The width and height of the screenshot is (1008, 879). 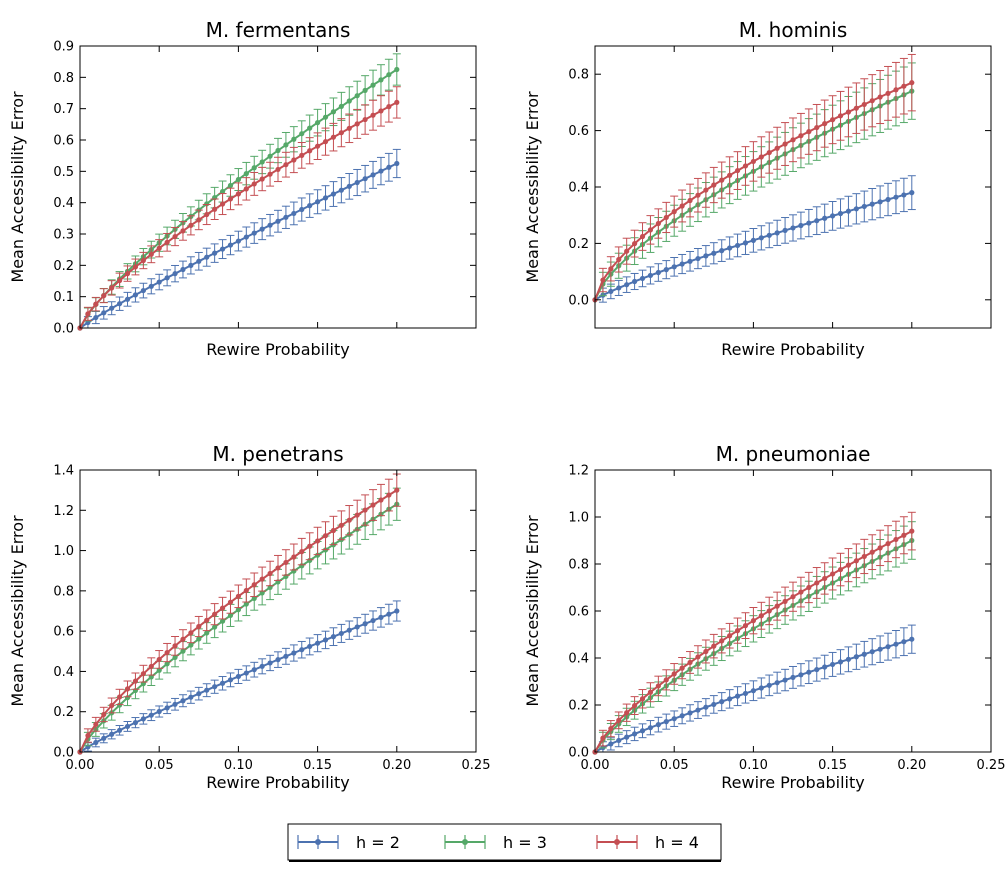 I want to click on y-tick-label: 0.0, so click(x=578, y=300).